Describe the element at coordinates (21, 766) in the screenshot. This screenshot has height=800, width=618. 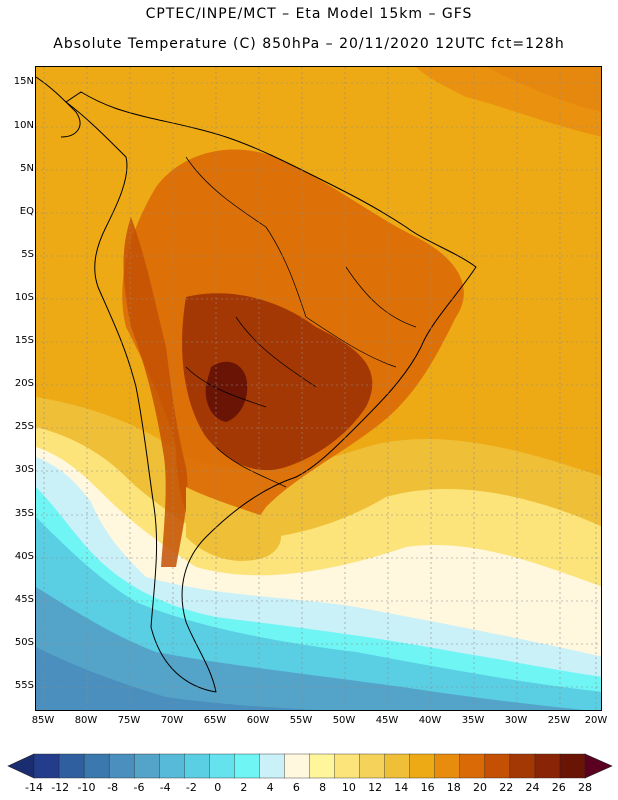
I see `colorbar-underflow-arrow` at that location.